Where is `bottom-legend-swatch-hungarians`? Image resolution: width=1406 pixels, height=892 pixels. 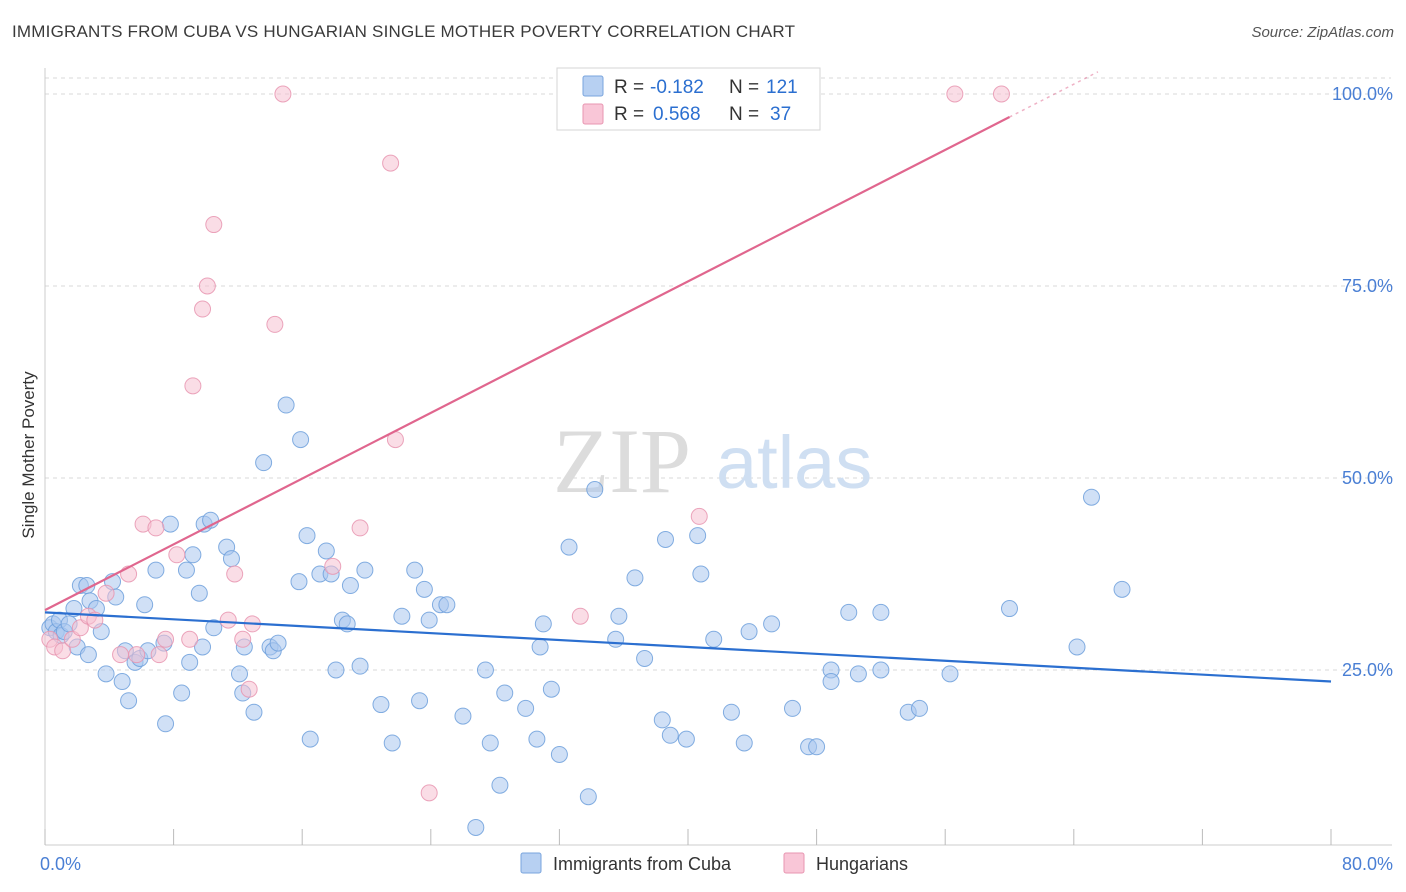 bottom-legend-swatch-hungarians is located at coordinates (794, 863).